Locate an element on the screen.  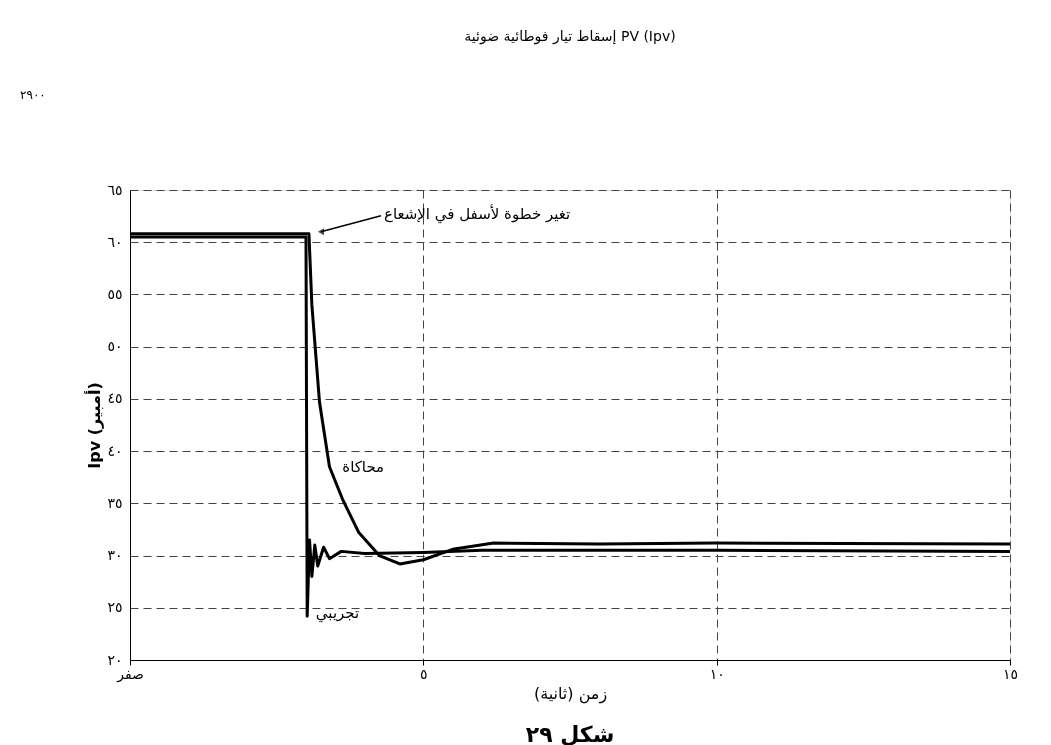
y-tick-label: ٦٠ is located at coordinates (115, 241).